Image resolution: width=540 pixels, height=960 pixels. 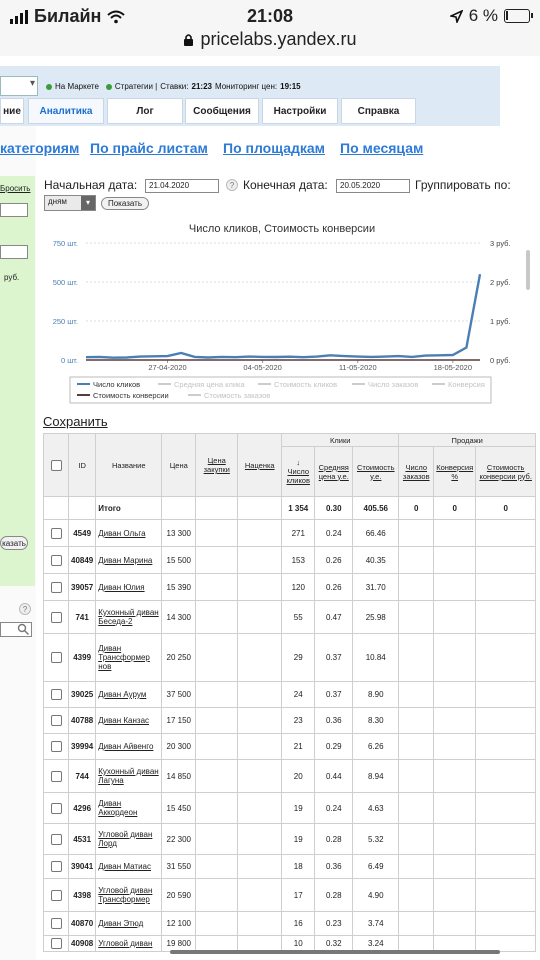 What do you see at coordinates (290, 866) in the screenshot?
I see `table-row: 39041 Диван Матиас 31 550 18 0.36 6.49` at bounding box center [290, 866].